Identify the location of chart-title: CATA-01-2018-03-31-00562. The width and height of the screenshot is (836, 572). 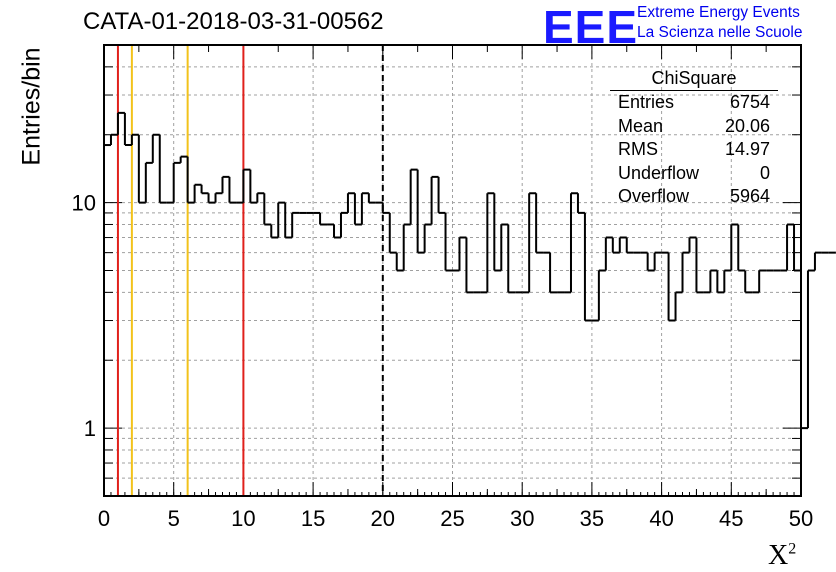
(233, 21).